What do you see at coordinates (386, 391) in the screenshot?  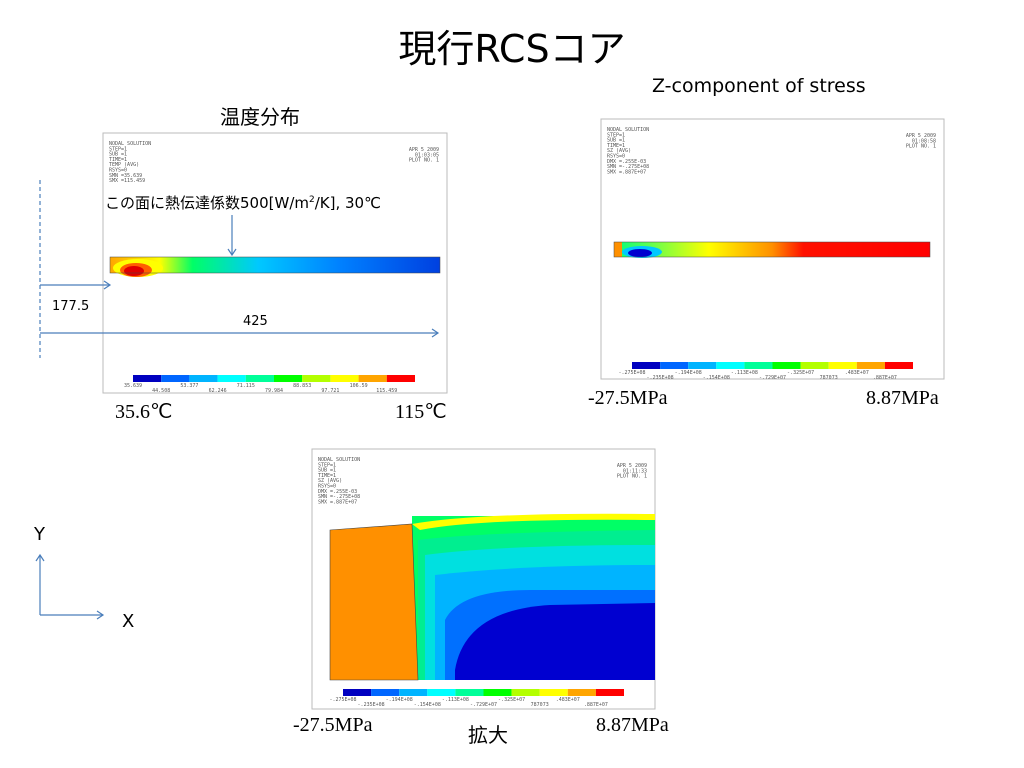 I see `legend-label: 115.459` at bounding box center [386, 391].